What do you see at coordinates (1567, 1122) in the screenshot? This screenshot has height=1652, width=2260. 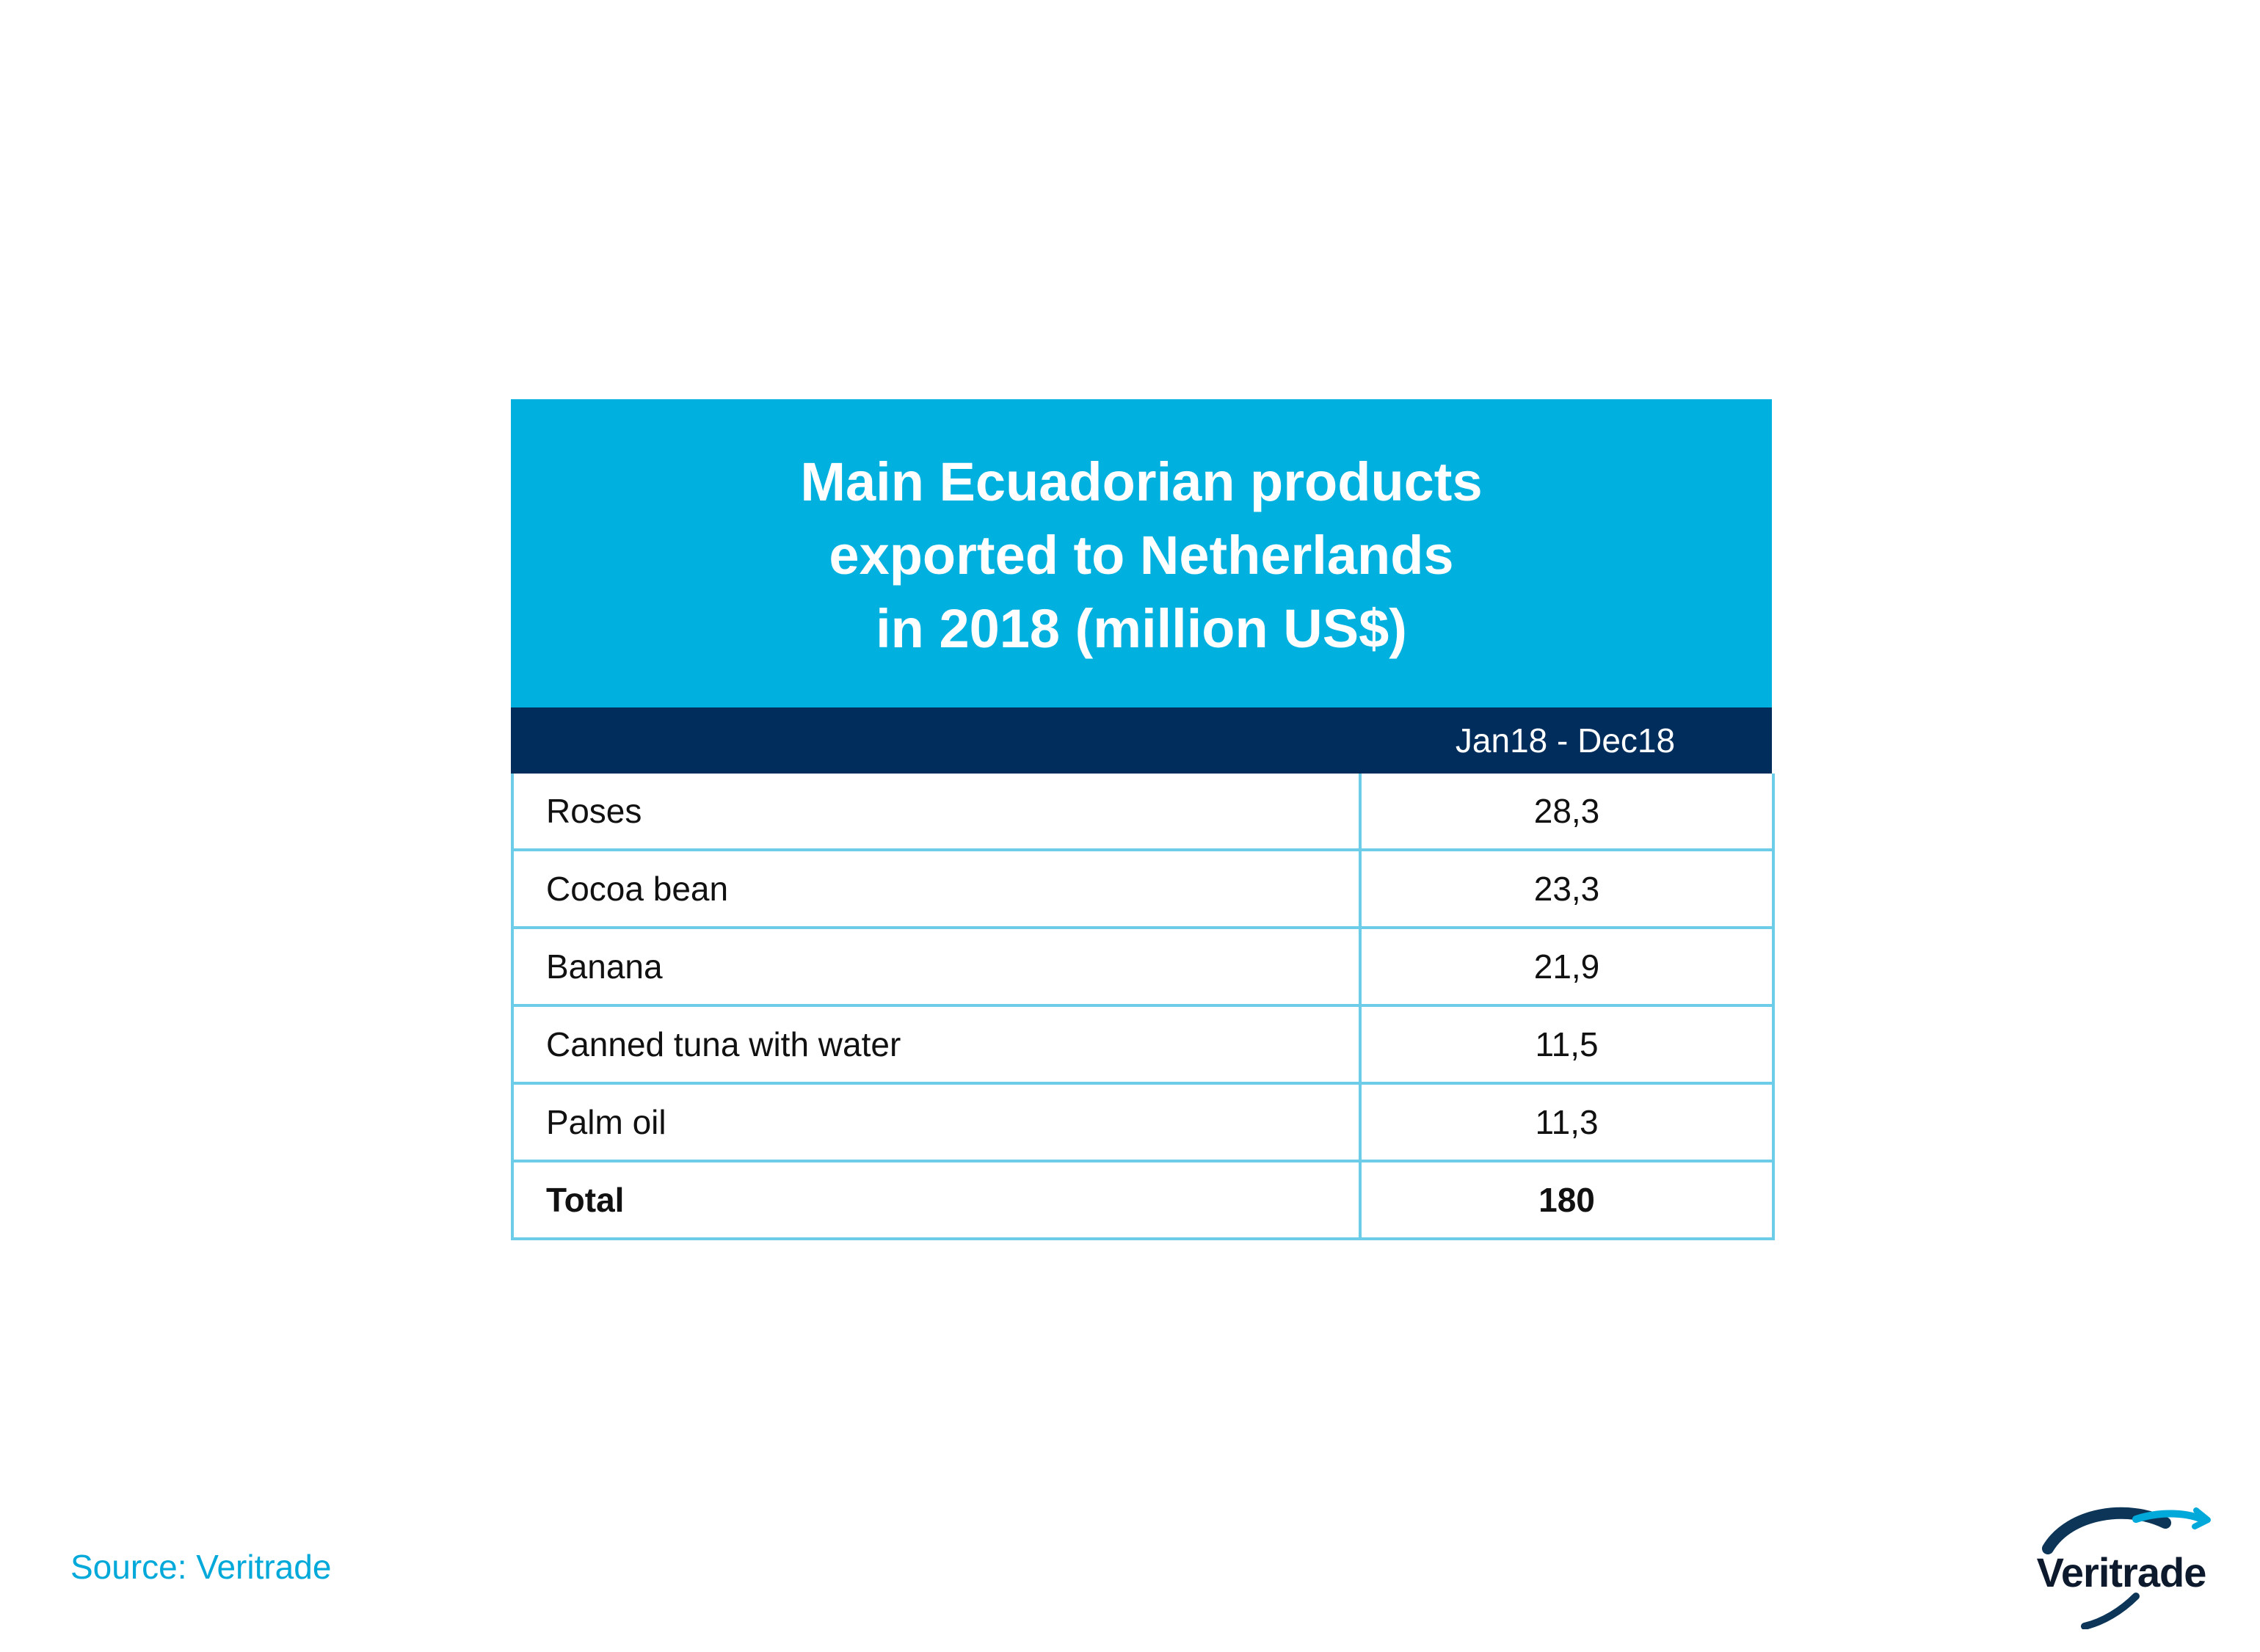 I see `product-value: 11,3` at bounding box center [1567, 1122].